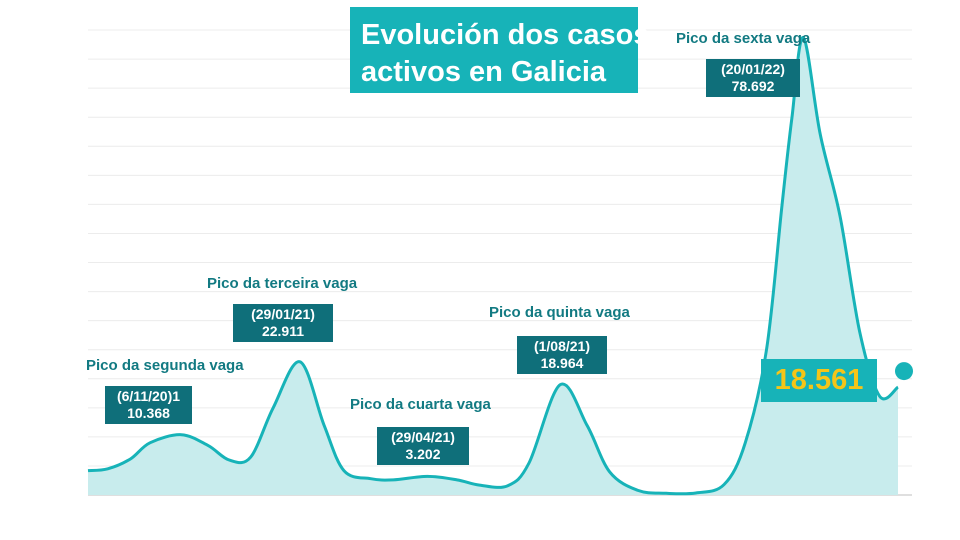 Image resolution: width=960 pixels, height=540 pixels. I want to click on peak-date-fourth-wave: (29/04/21), so click(423, 437).